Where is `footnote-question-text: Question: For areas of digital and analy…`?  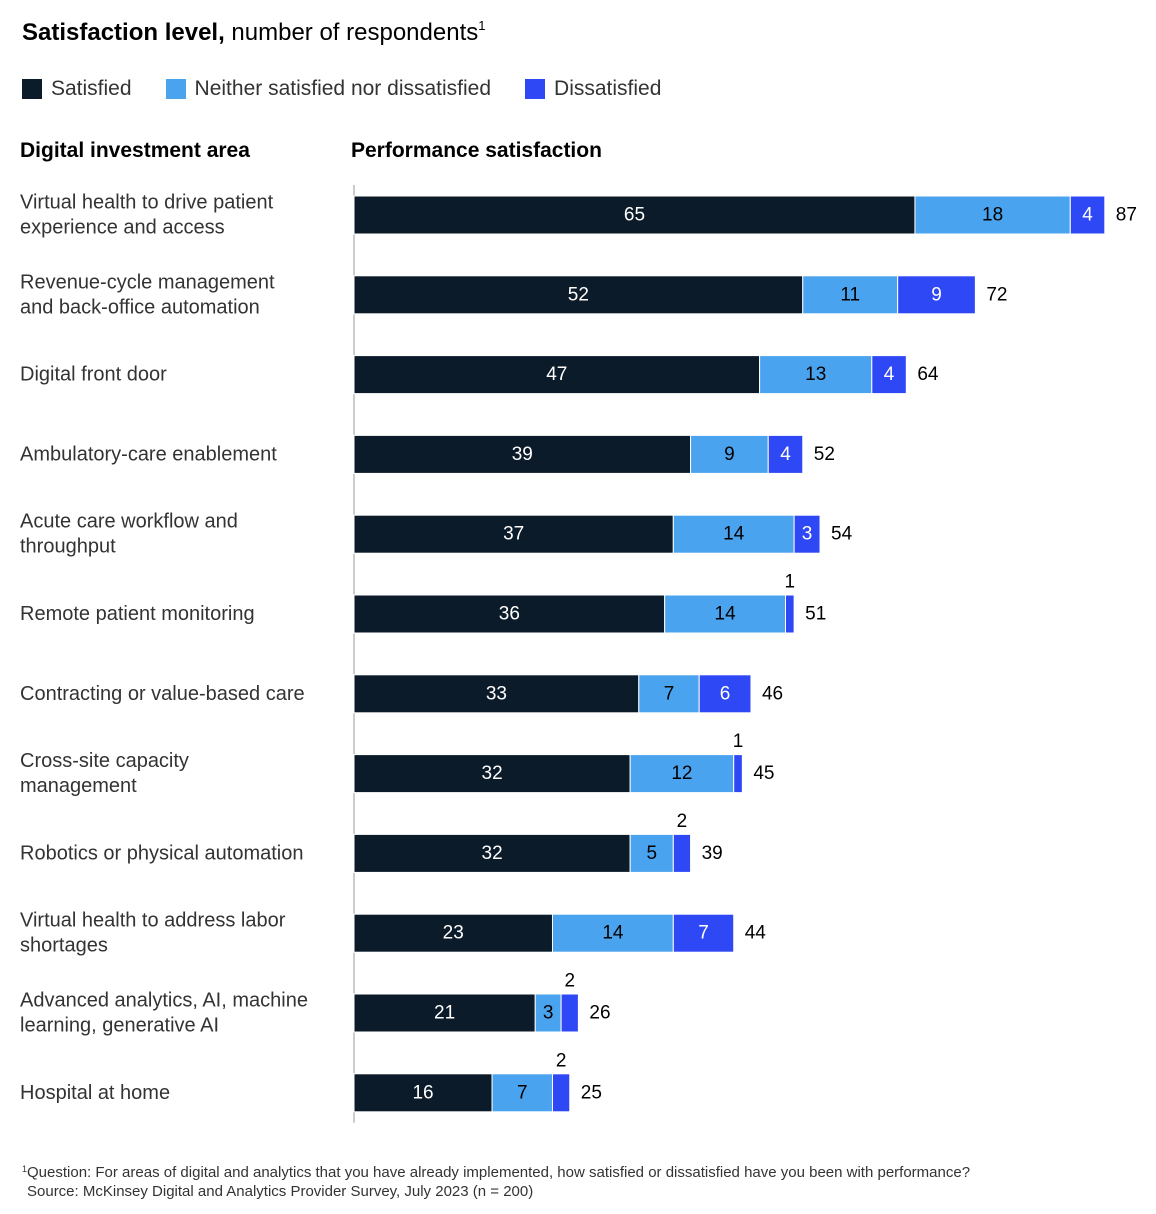 footnote-question-text: Question: For areas of digital and analy… is located at coordinates (499, 1172).